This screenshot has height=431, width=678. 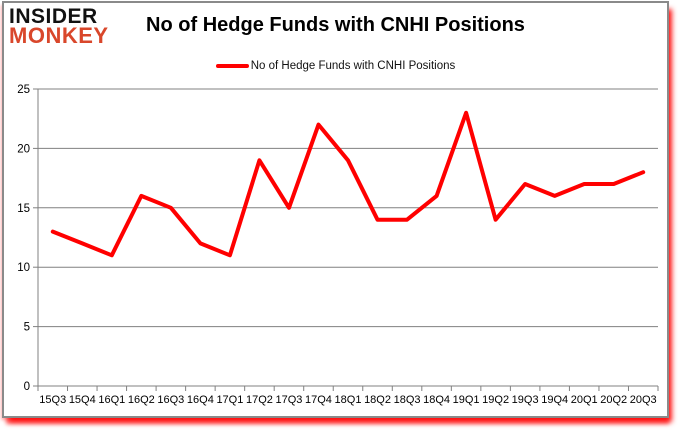 I want to click on x-axis-label-19Q2: 19Q2, so click(x=495, y=400).